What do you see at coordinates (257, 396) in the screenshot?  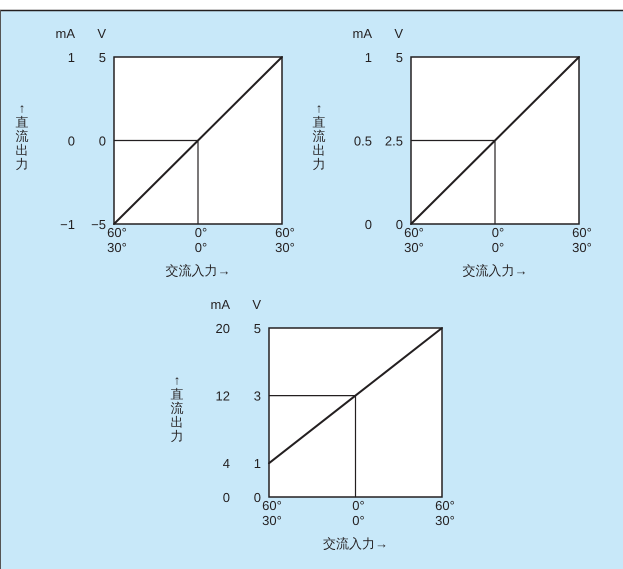 I see `y2-tick-label: 3` at bounding box center [257, 396].